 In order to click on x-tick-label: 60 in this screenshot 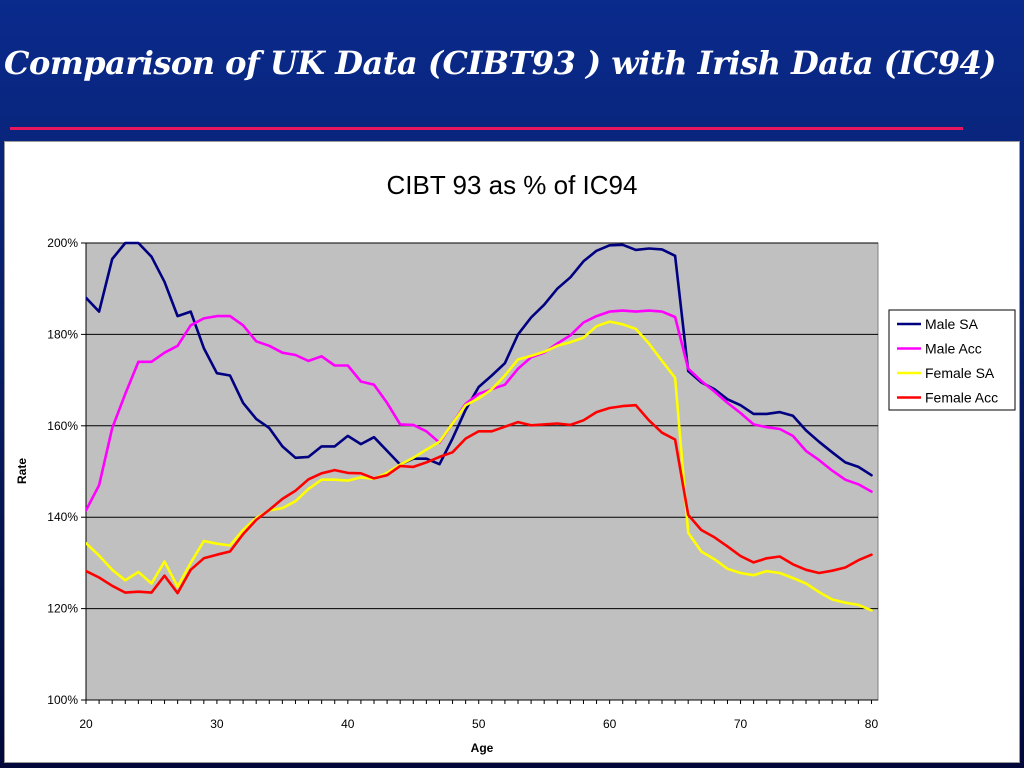, I will do `click(610, 724)`.